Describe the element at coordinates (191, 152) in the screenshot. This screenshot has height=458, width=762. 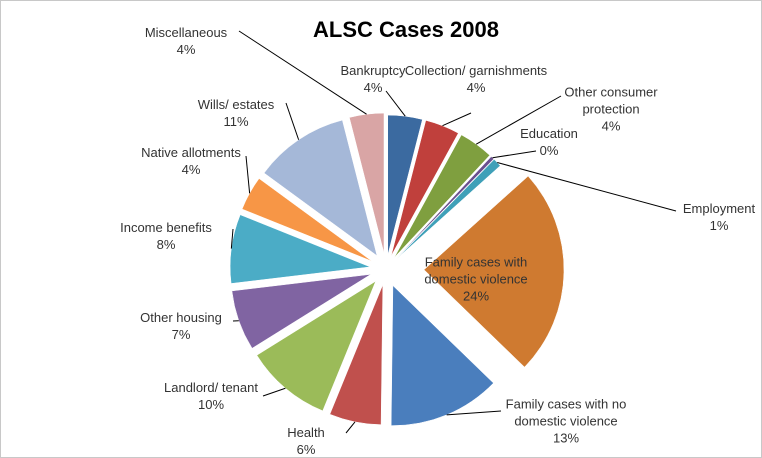
I see `category-label: Native allotments` at that location.